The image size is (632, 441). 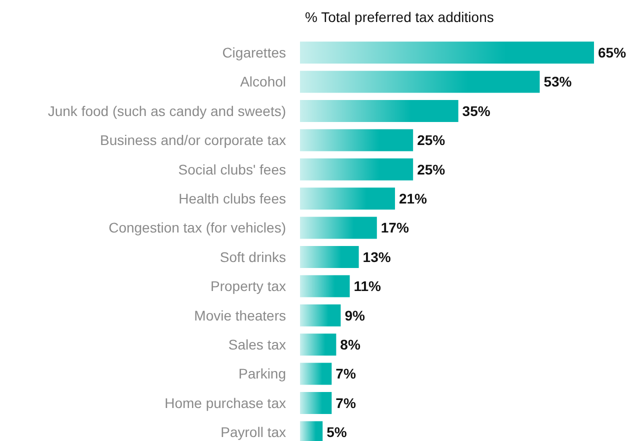 I want to click on data-label: 53%, so click(x=558, y=82).